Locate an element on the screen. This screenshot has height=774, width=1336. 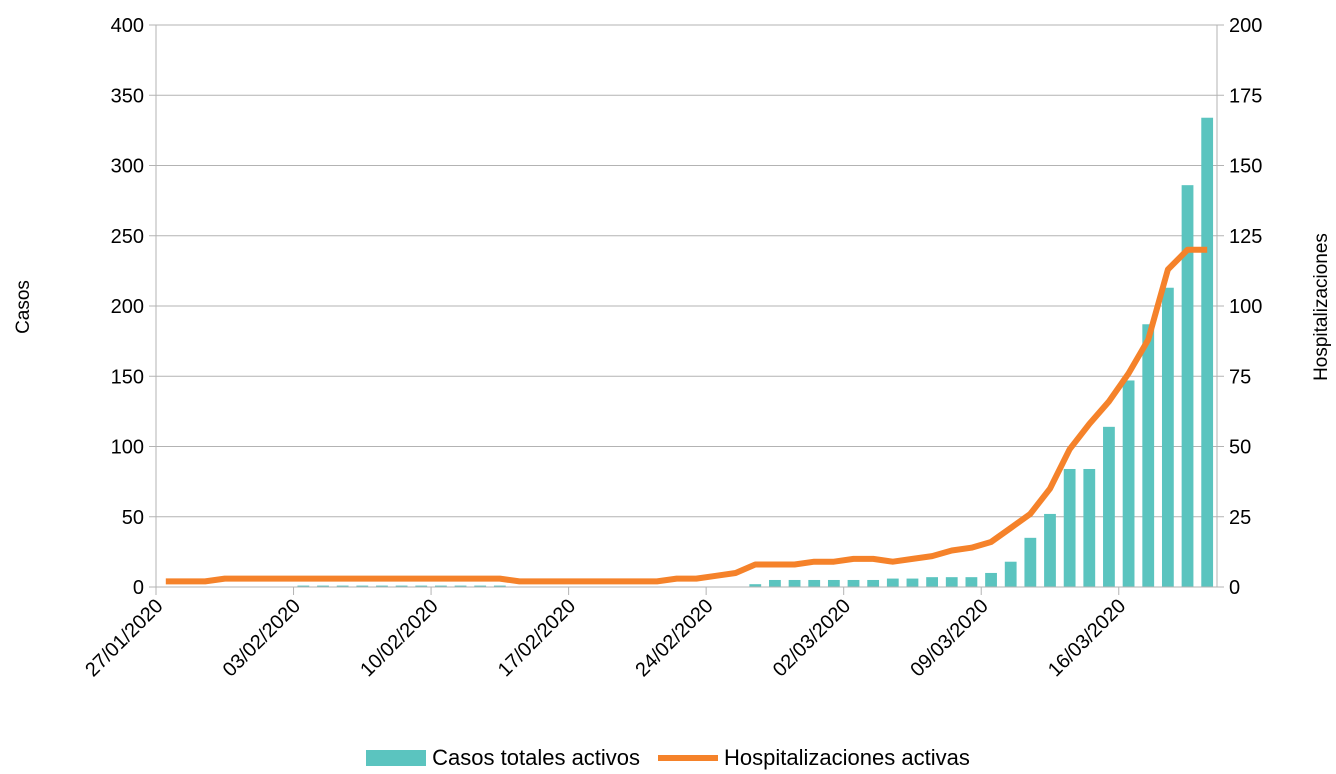
y-tick-label: 400 is located at coordinates (127, 26).